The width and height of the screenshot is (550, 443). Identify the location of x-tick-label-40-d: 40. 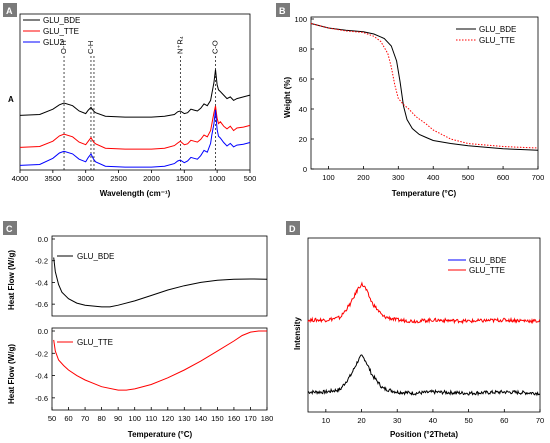
(433, 420).